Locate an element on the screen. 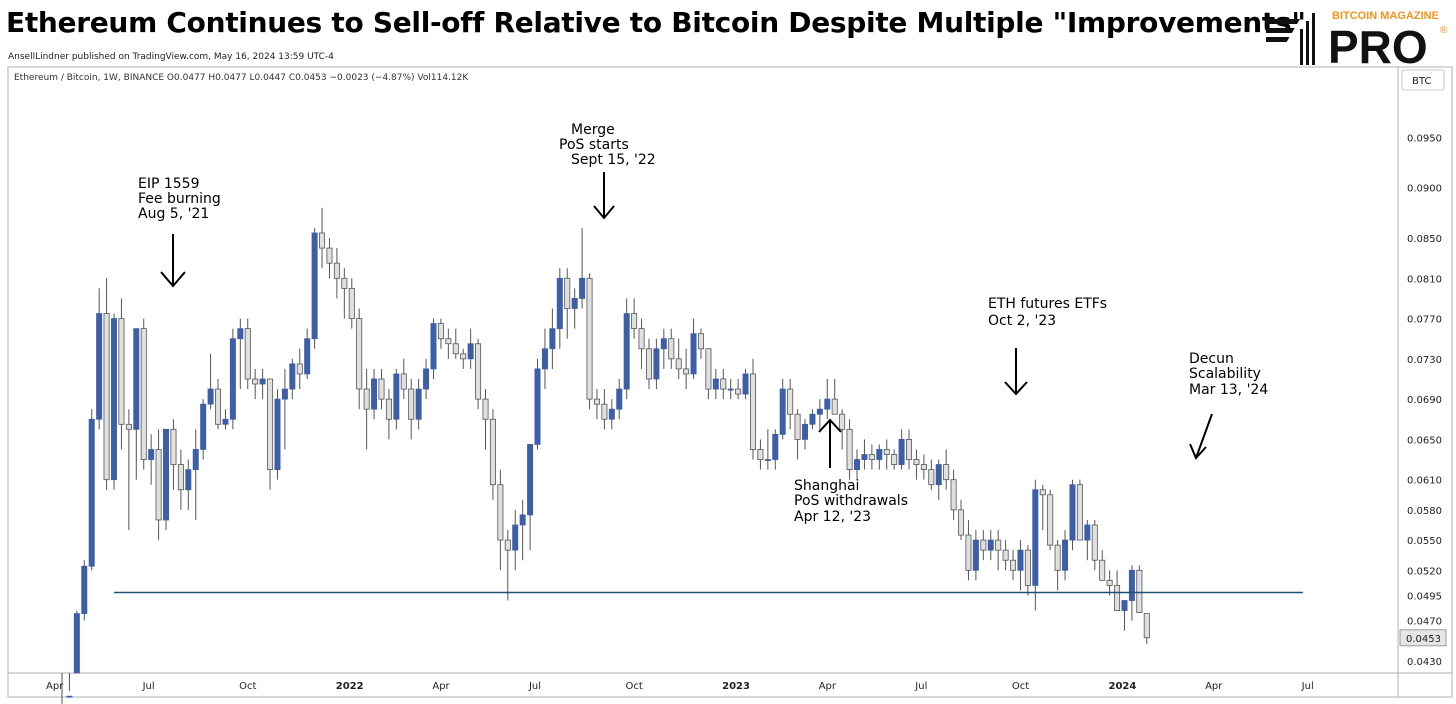 The height and width of the screenshot is (704, 1456). y-tick-label: 0.0690 is located at coordinates (1424, 400).